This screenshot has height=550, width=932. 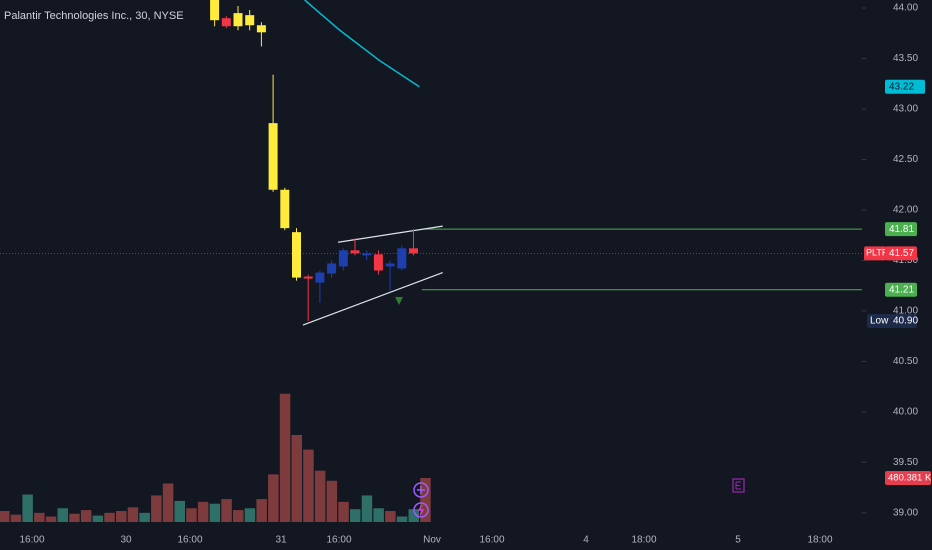 I want to click on y-tick-label: 41.50, so click(x=905, y=260).